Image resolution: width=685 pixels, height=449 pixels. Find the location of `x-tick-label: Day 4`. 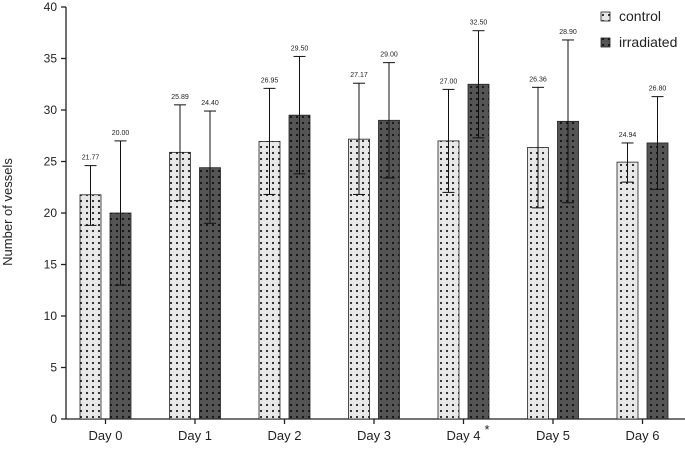

x-tick-label: Day 4 is located at coordinates (464, 435).